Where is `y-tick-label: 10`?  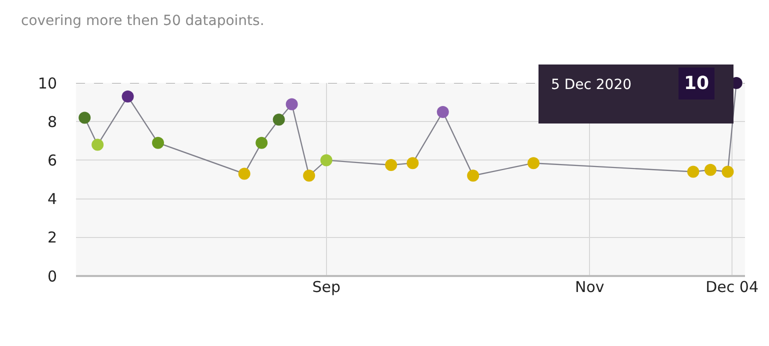 y-tick-label: 10 is located at coordinates (47, 83).